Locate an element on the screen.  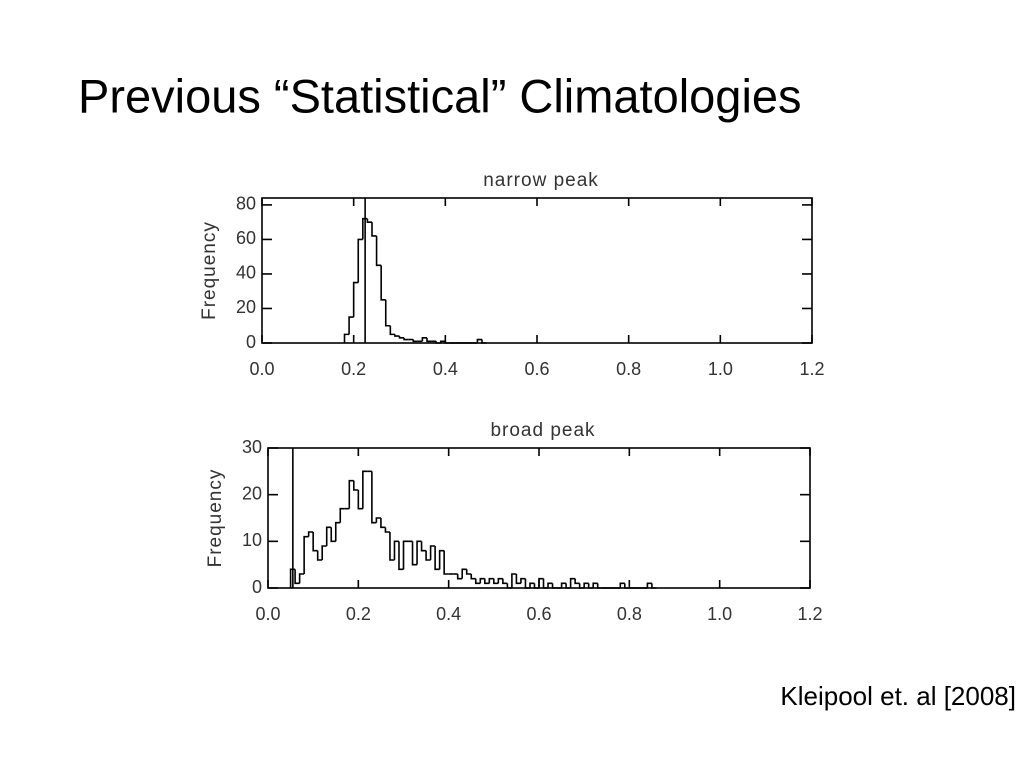
y-tick-label: 30 is located at coordinates (252, 447).